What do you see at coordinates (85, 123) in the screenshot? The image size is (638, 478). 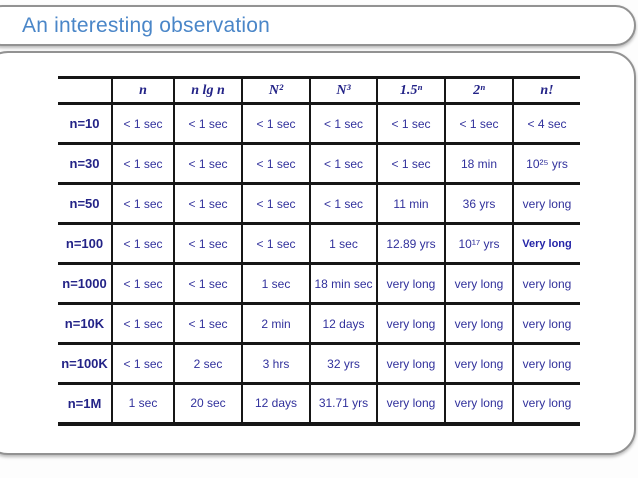 I see `row-header: n=10` at bounding box center [85, 123].